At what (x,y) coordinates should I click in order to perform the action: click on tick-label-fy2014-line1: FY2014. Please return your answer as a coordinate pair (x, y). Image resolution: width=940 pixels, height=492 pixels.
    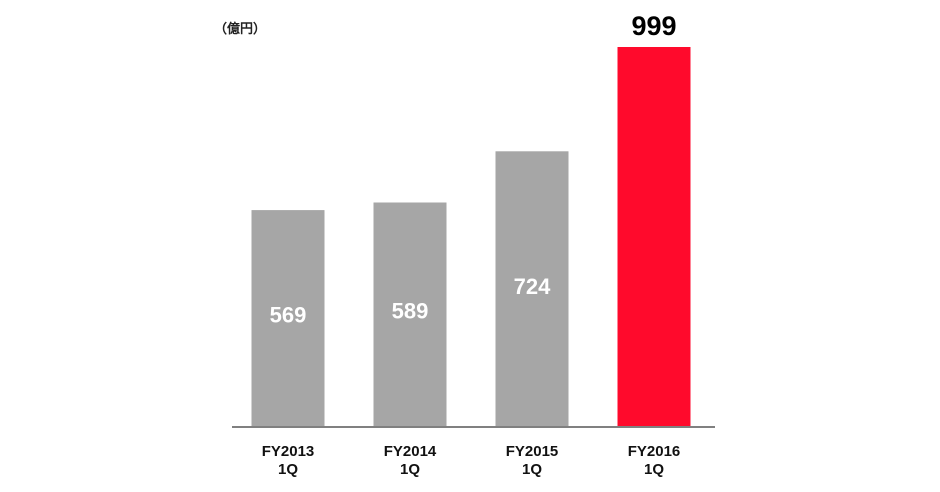
    Looking at the image, I should click on (410, 451).